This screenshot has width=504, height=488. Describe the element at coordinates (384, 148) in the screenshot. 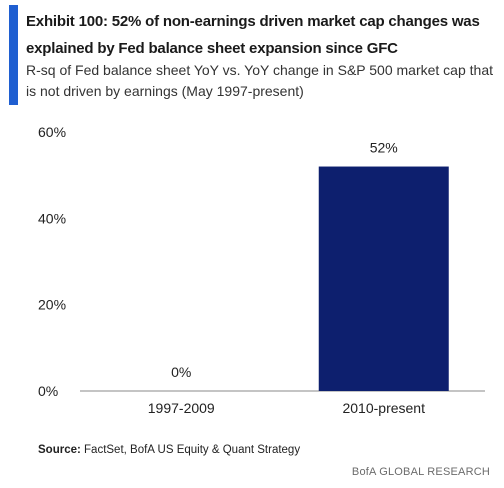

I see `data-label: 52%` at that location.